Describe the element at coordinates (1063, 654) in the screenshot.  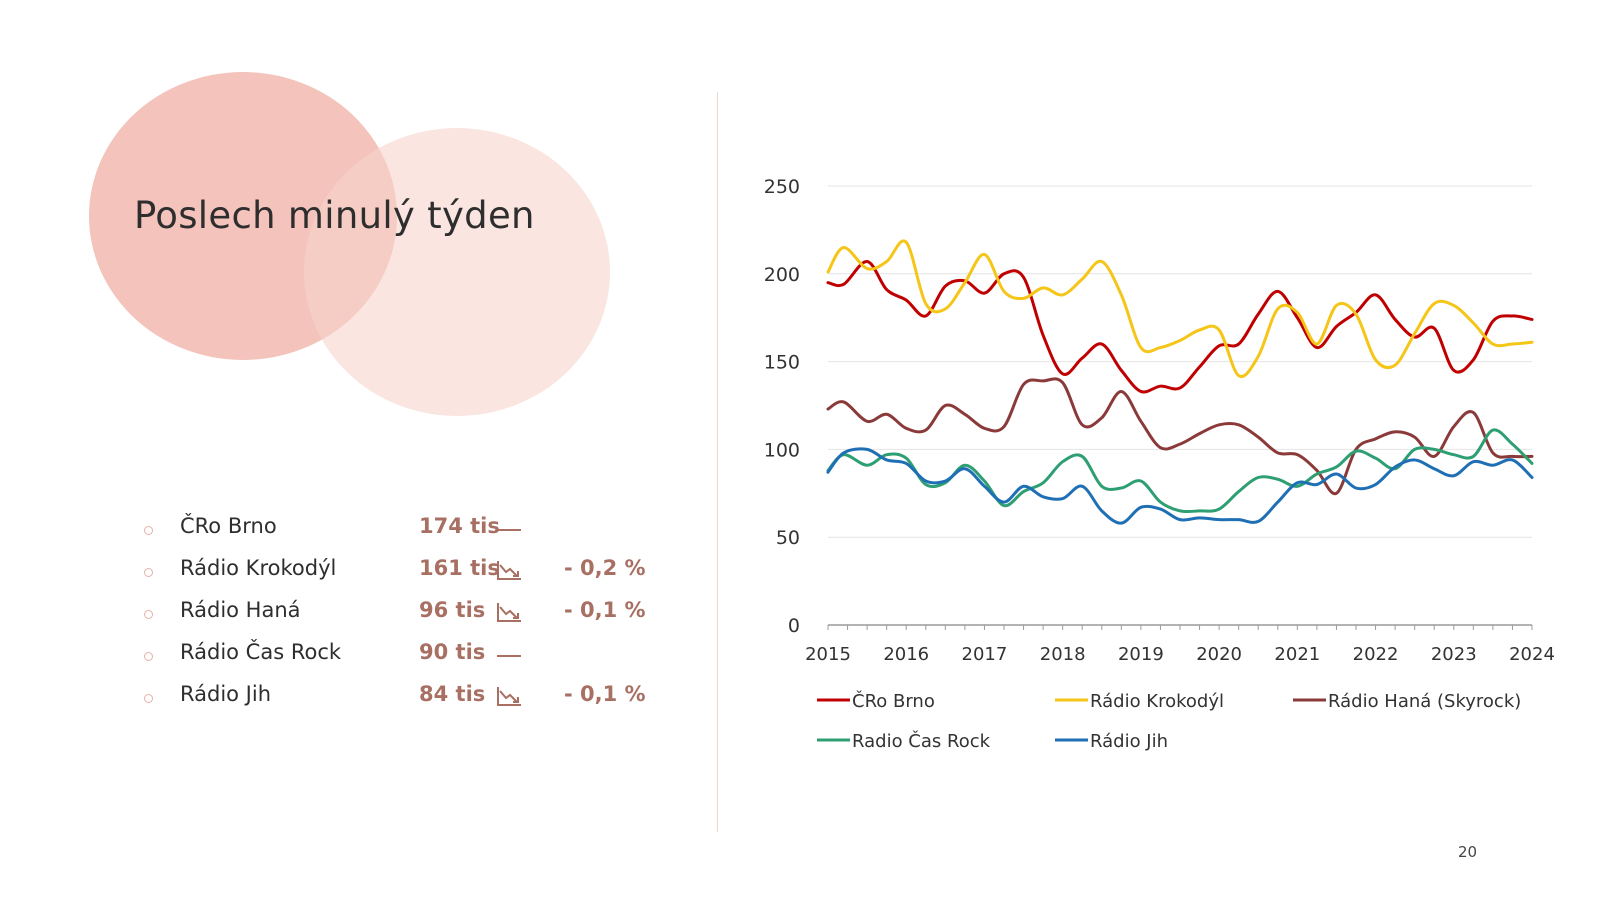
I see `x-tick-label: 2018` at that location.